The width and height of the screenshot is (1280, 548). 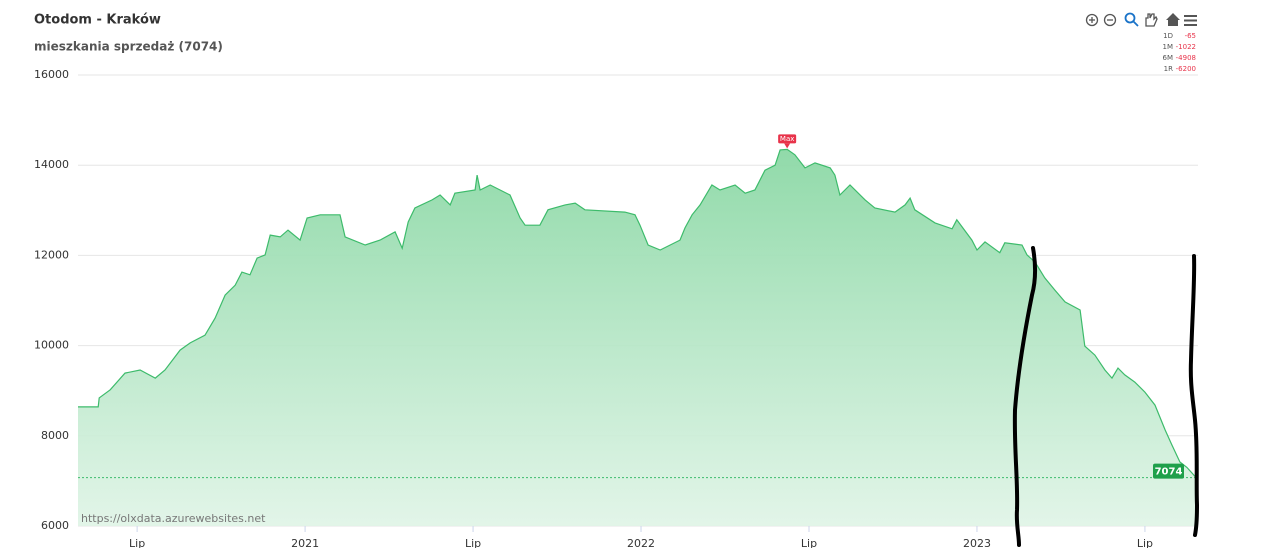 What do you see at coordinates (305, 542) in the screenshot?
I see `x-tick-label: 2021` at bounding box center [305, 542].